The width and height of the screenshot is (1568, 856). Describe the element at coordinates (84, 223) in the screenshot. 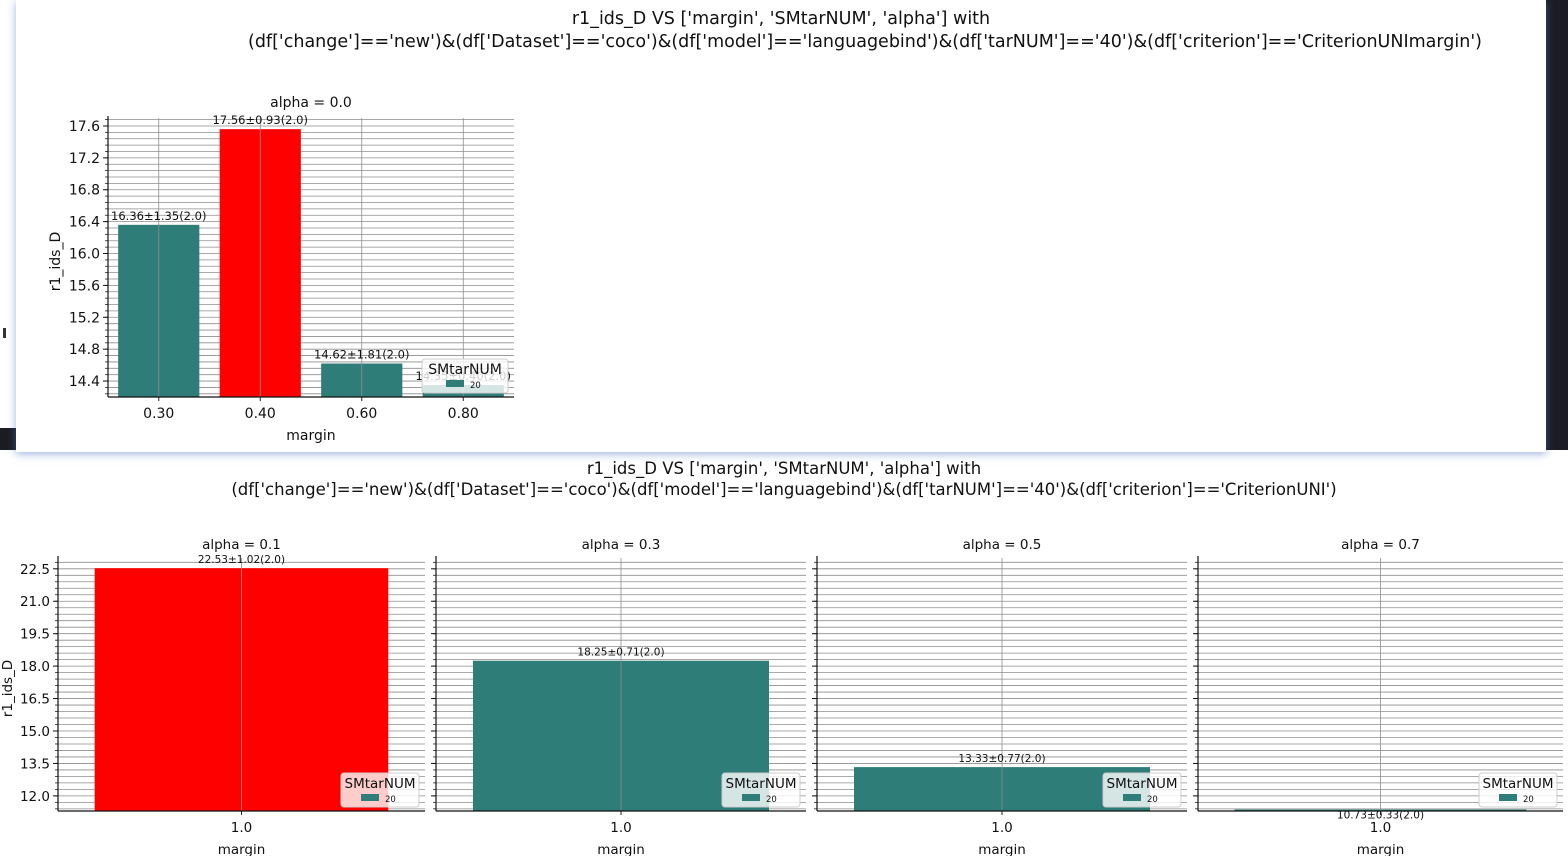

I see `y-tick-label: 16.4` at that location.